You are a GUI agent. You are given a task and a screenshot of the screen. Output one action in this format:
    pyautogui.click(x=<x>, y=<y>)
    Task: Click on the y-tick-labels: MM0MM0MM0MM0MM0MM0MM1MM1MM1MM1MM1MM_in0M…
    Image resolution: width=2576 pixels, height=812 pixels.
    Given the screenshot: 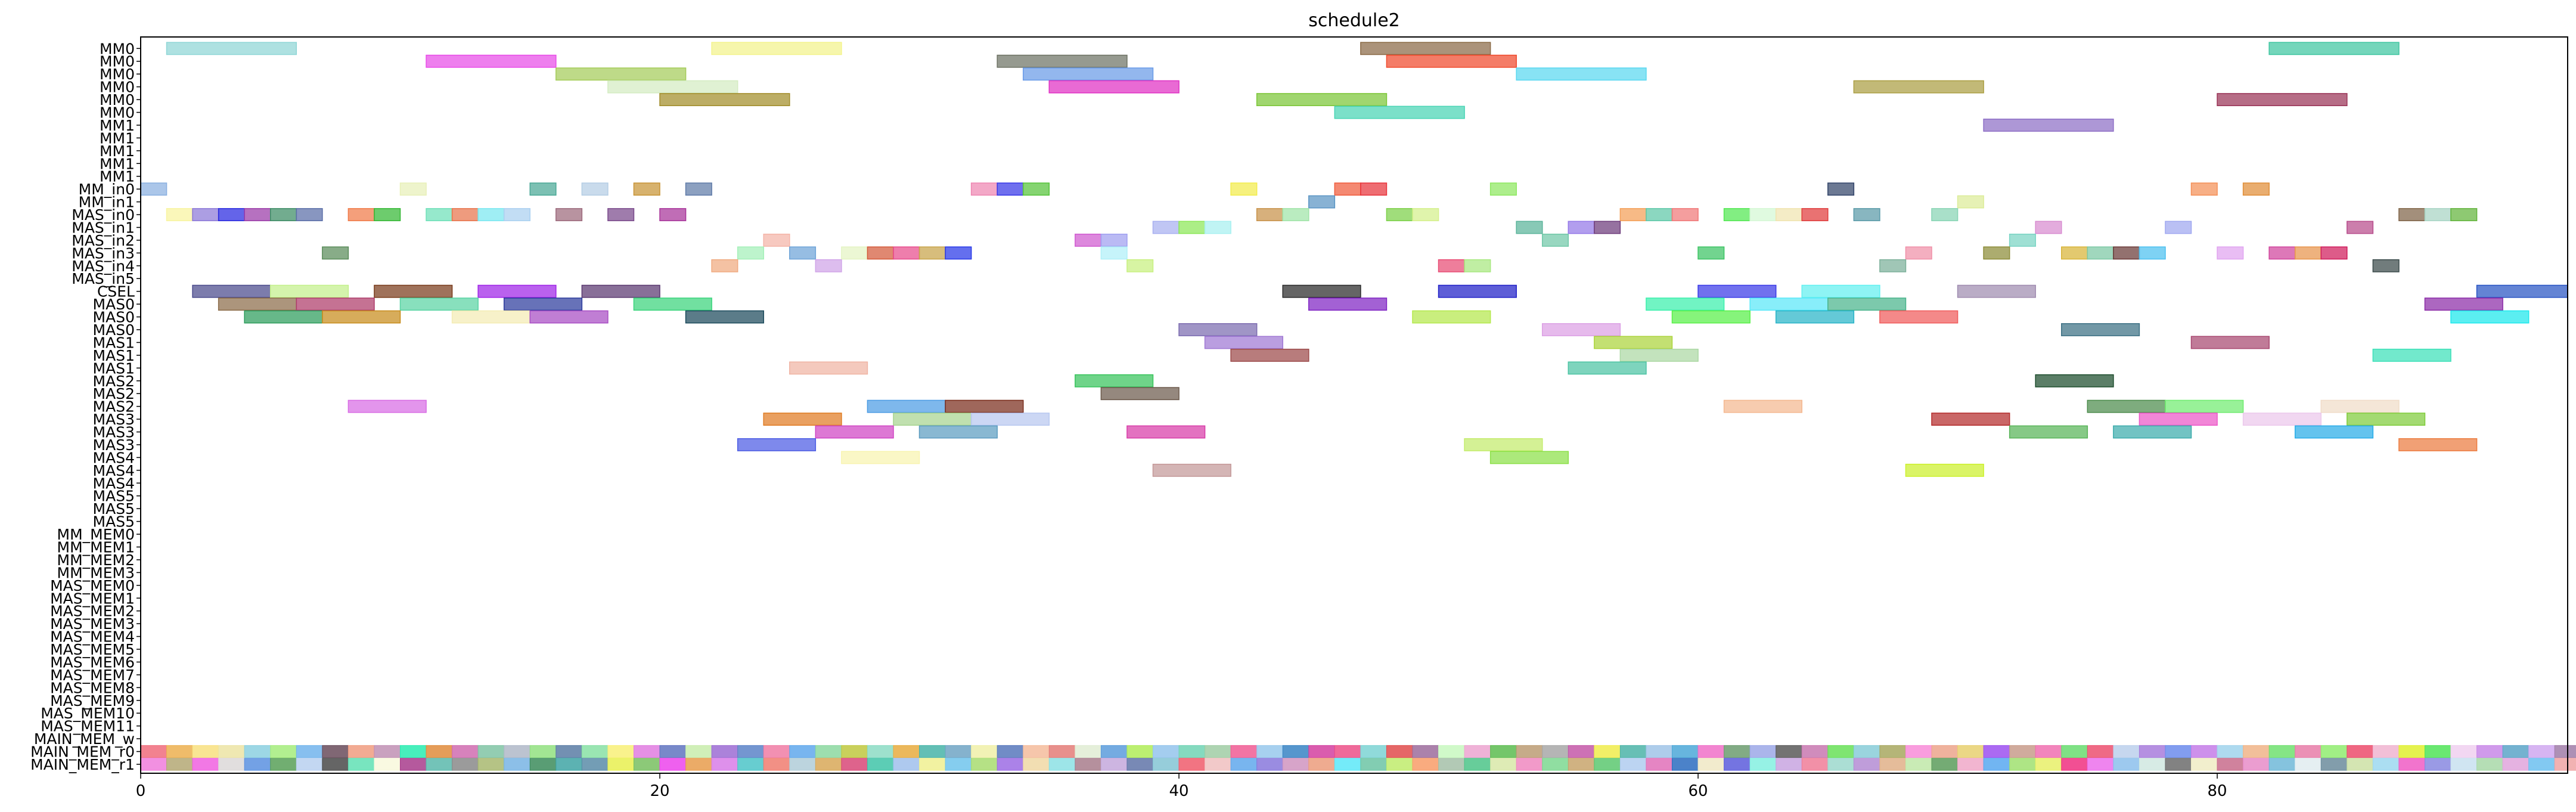 What is the action you would take?
    pyautogui.click(x=85, y=406)
    